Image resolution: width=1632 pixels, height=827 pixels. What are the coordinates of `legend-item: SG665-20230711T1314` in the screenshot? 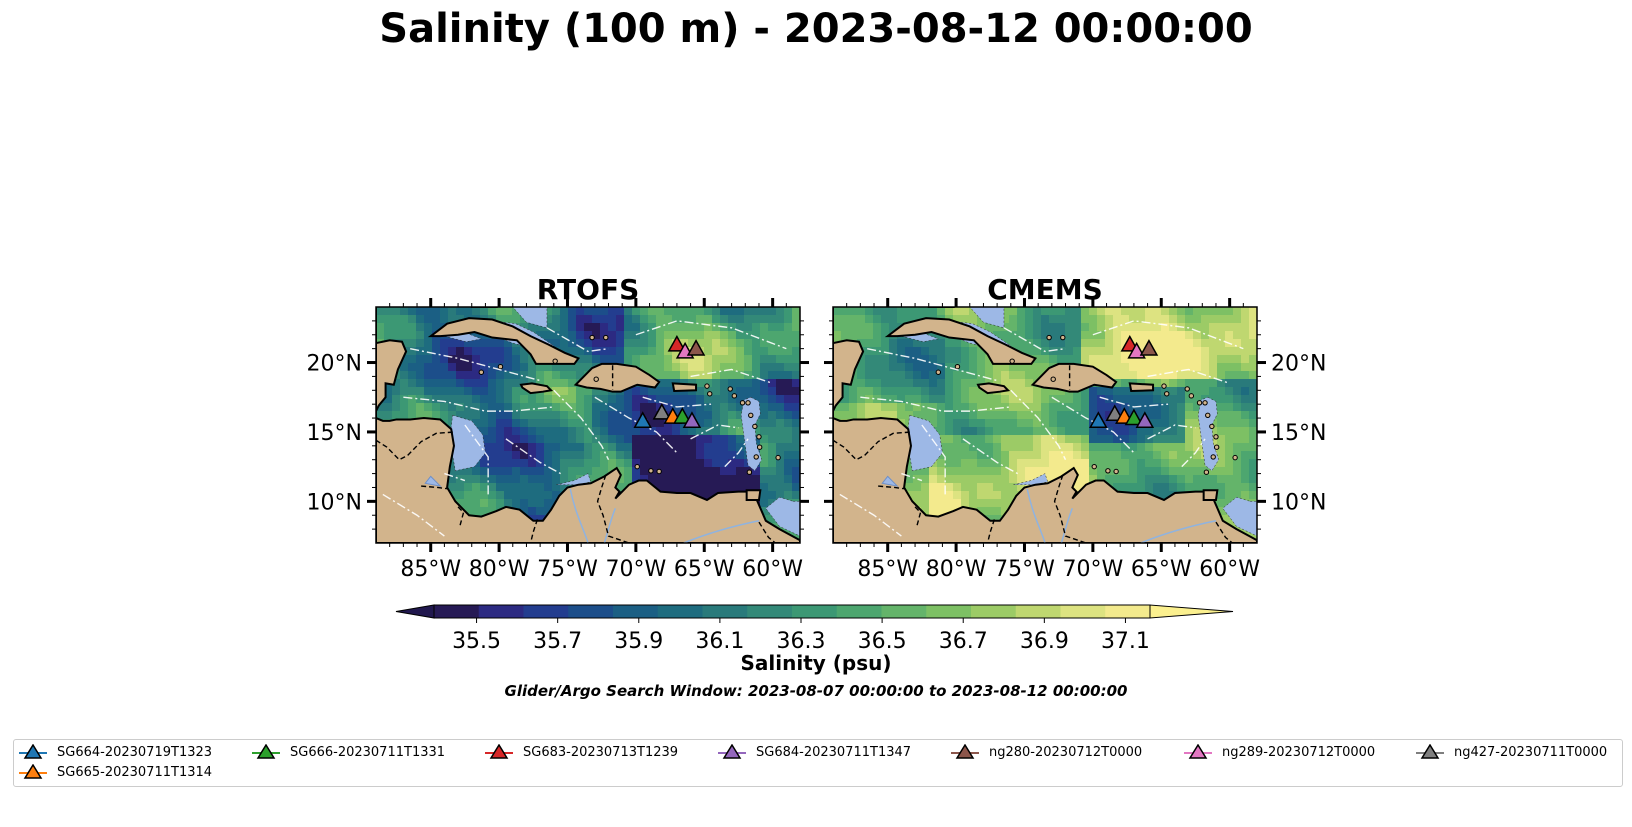 It's located at (114, 772).